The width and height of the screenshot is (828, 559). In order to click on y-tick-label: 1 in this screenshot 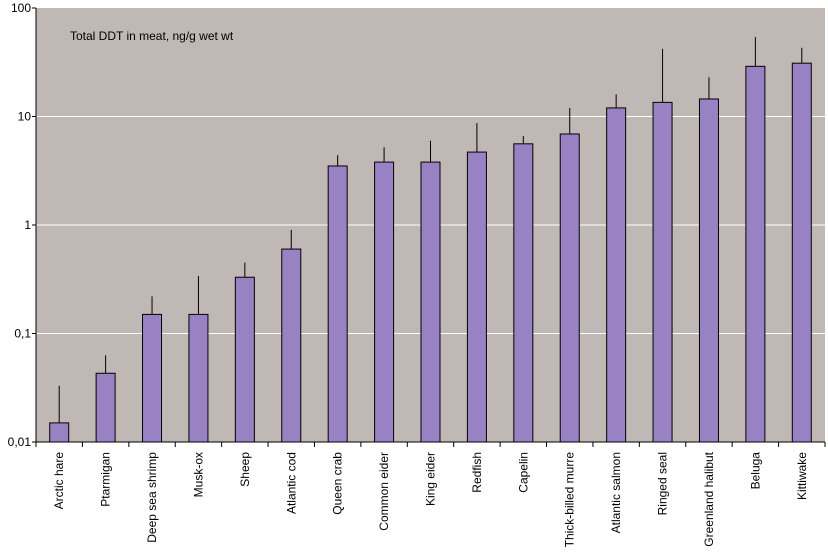, I will do `click(27, 225)`.